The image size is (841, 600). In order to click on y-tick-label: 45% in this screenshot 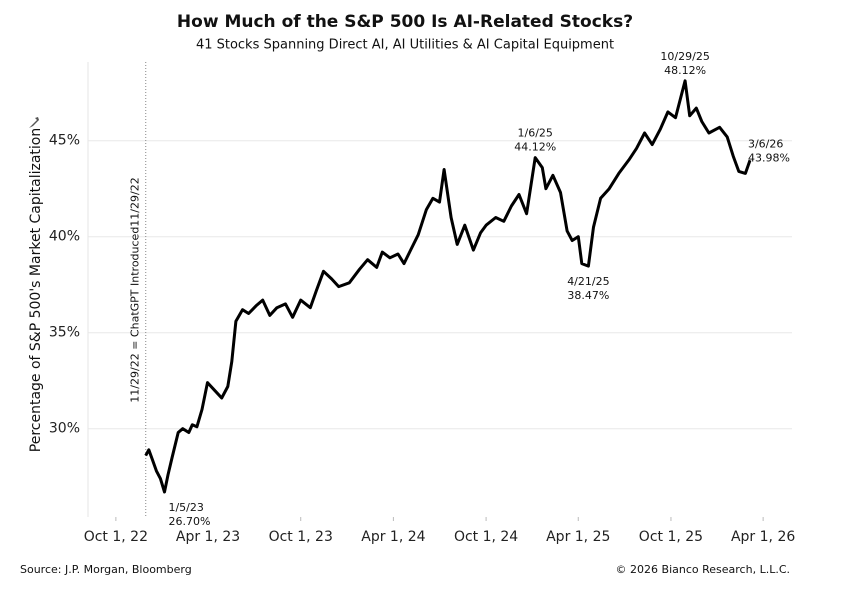, I will do `click(64, 141)`.